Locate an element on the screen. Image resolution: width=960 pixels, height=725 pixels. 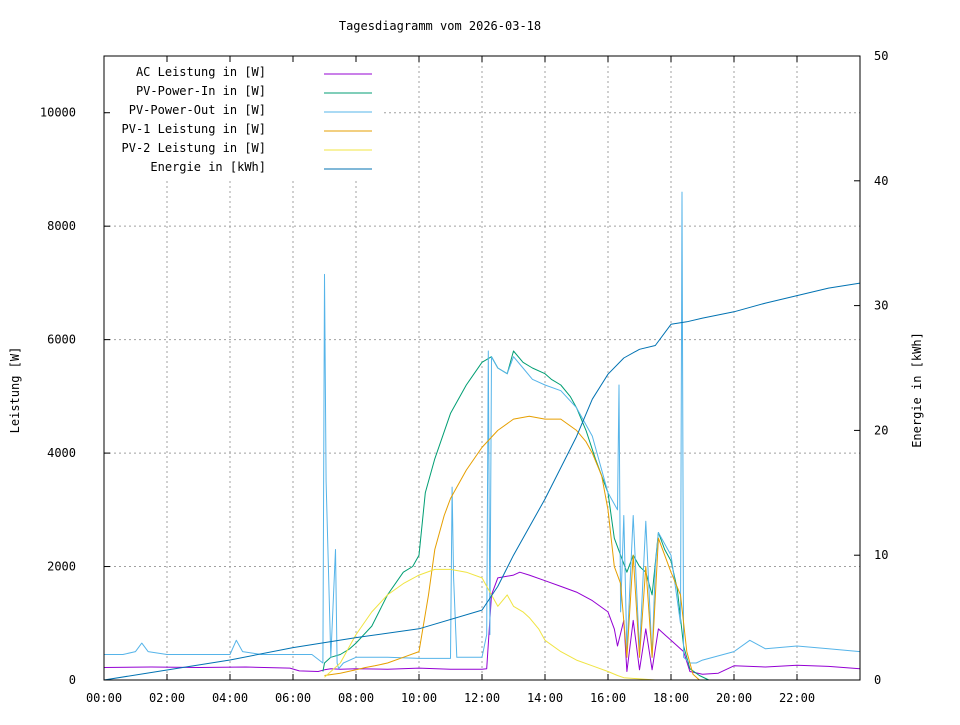
x-tick-label: 18:00 is located at coordinates (671, 698).